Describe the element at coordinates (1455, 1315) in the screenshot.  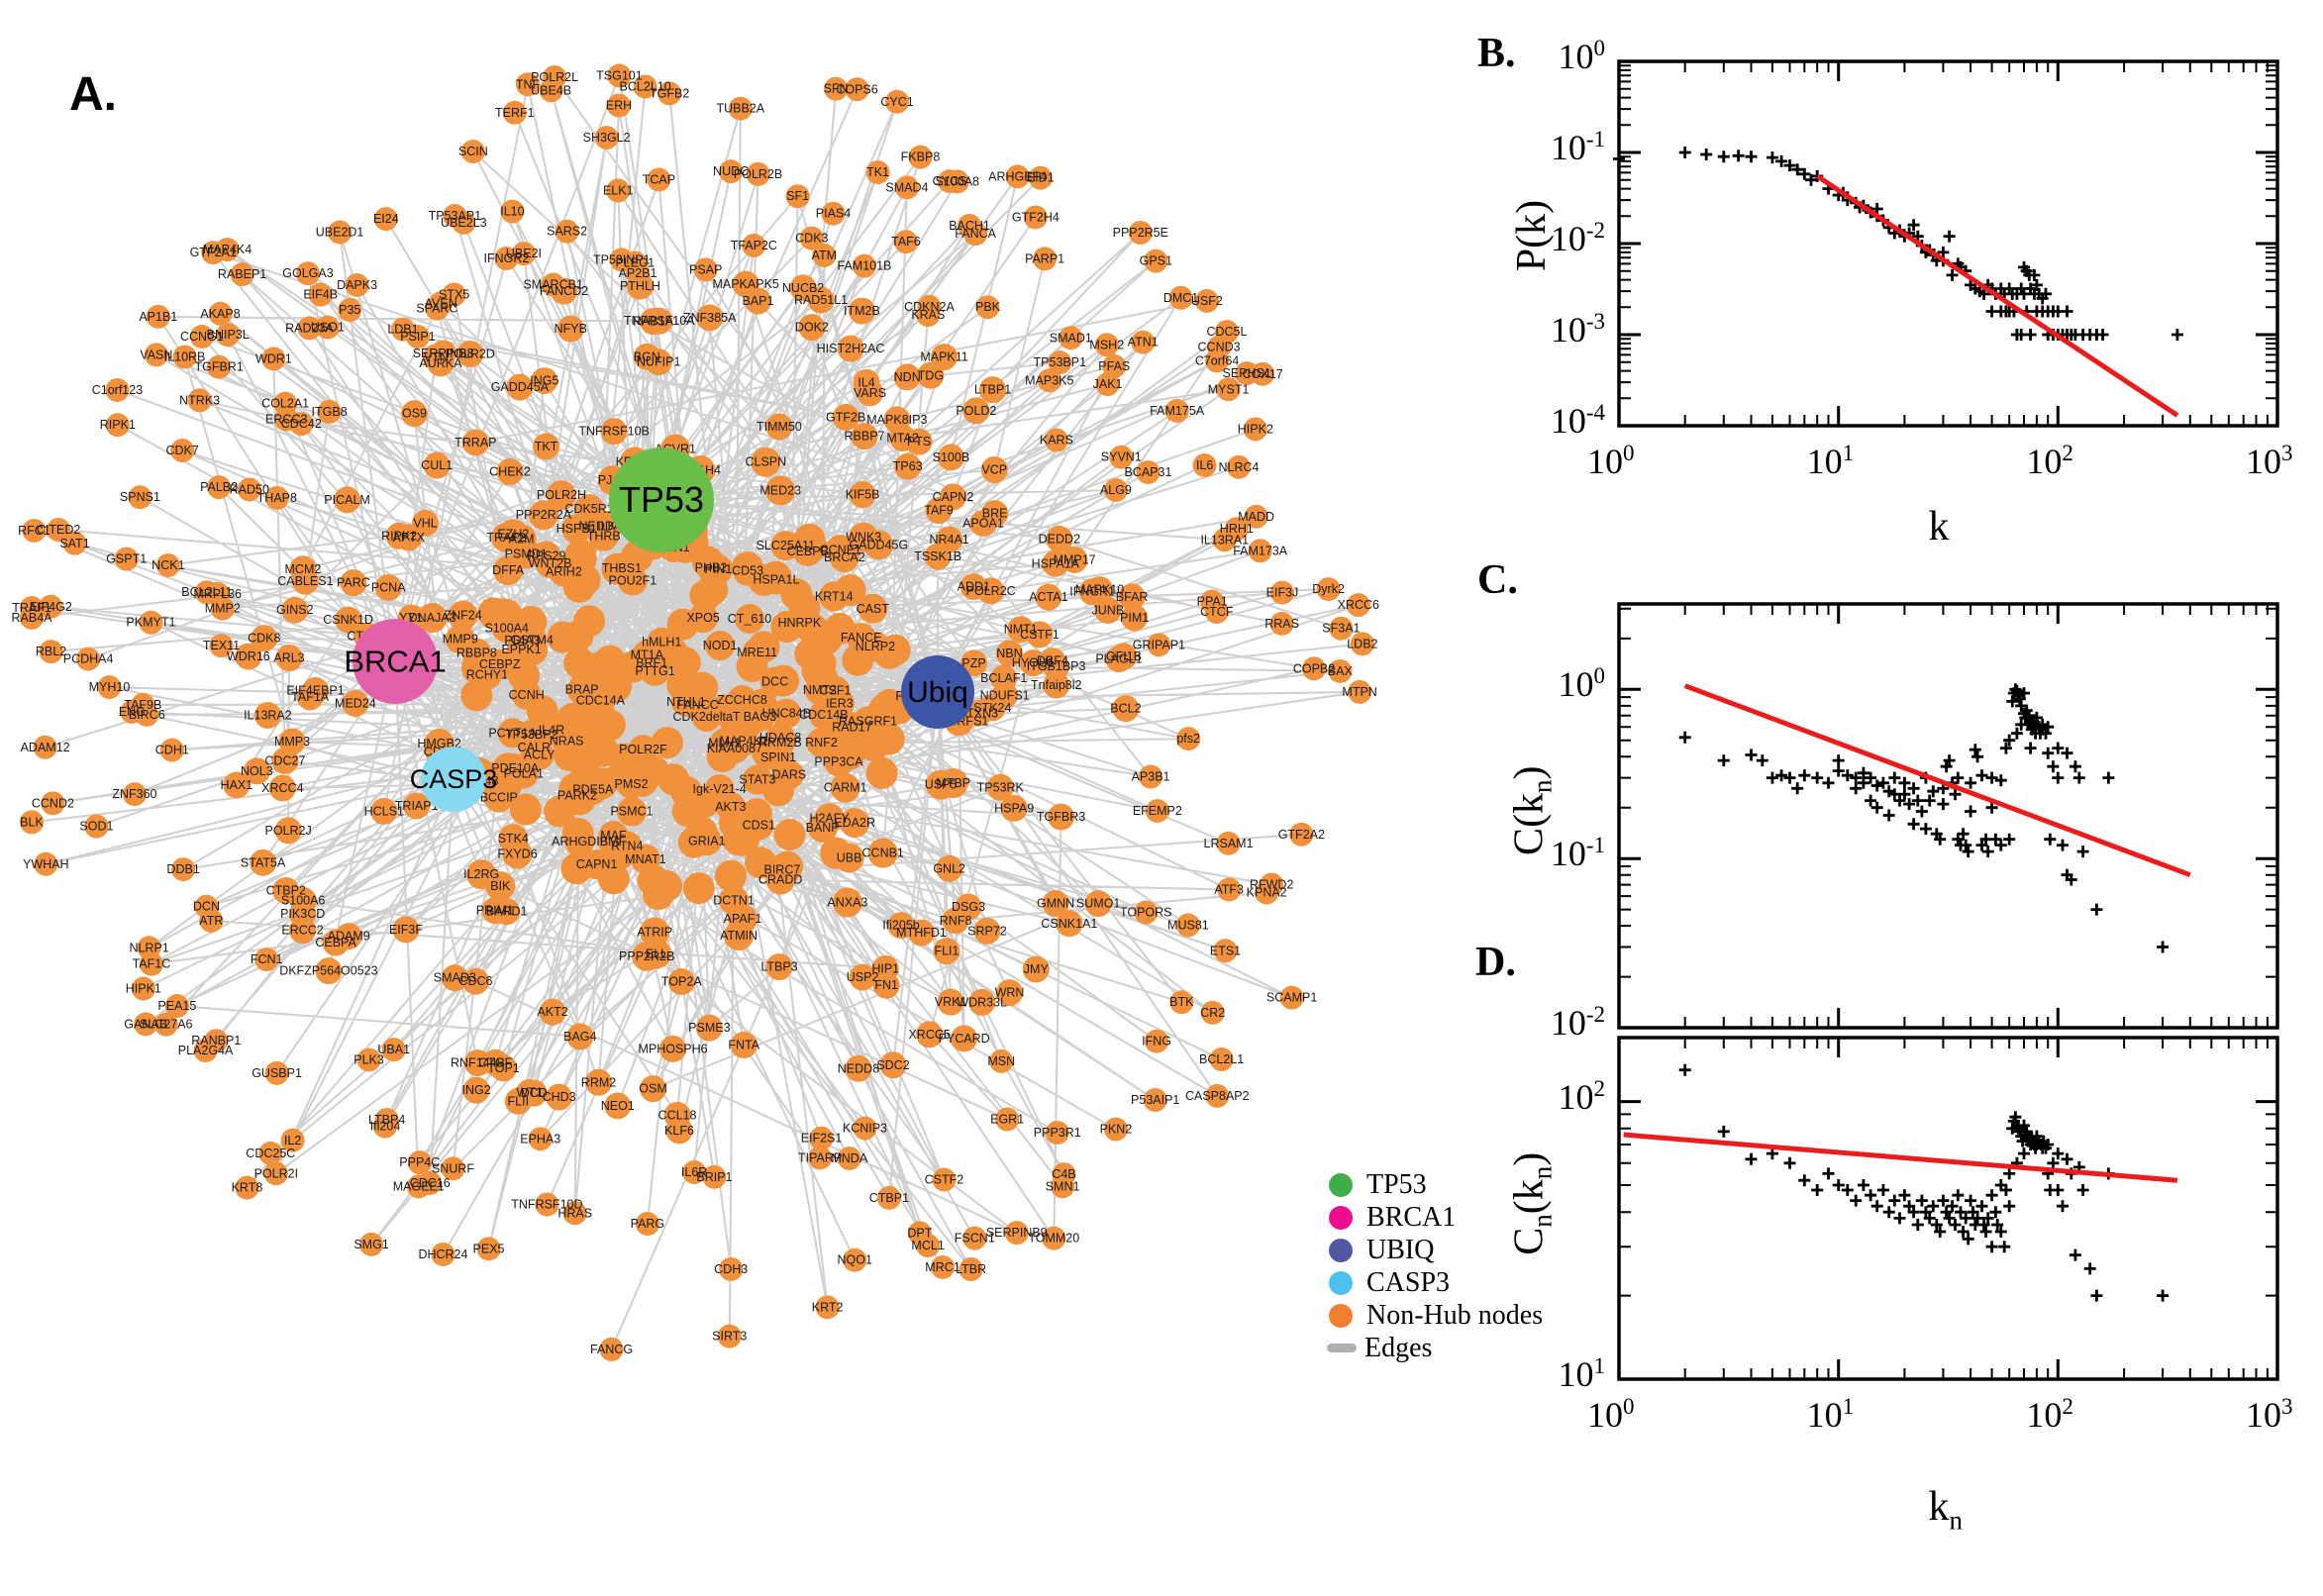
I see `legend-label: Non-Hub nodes` at that location.